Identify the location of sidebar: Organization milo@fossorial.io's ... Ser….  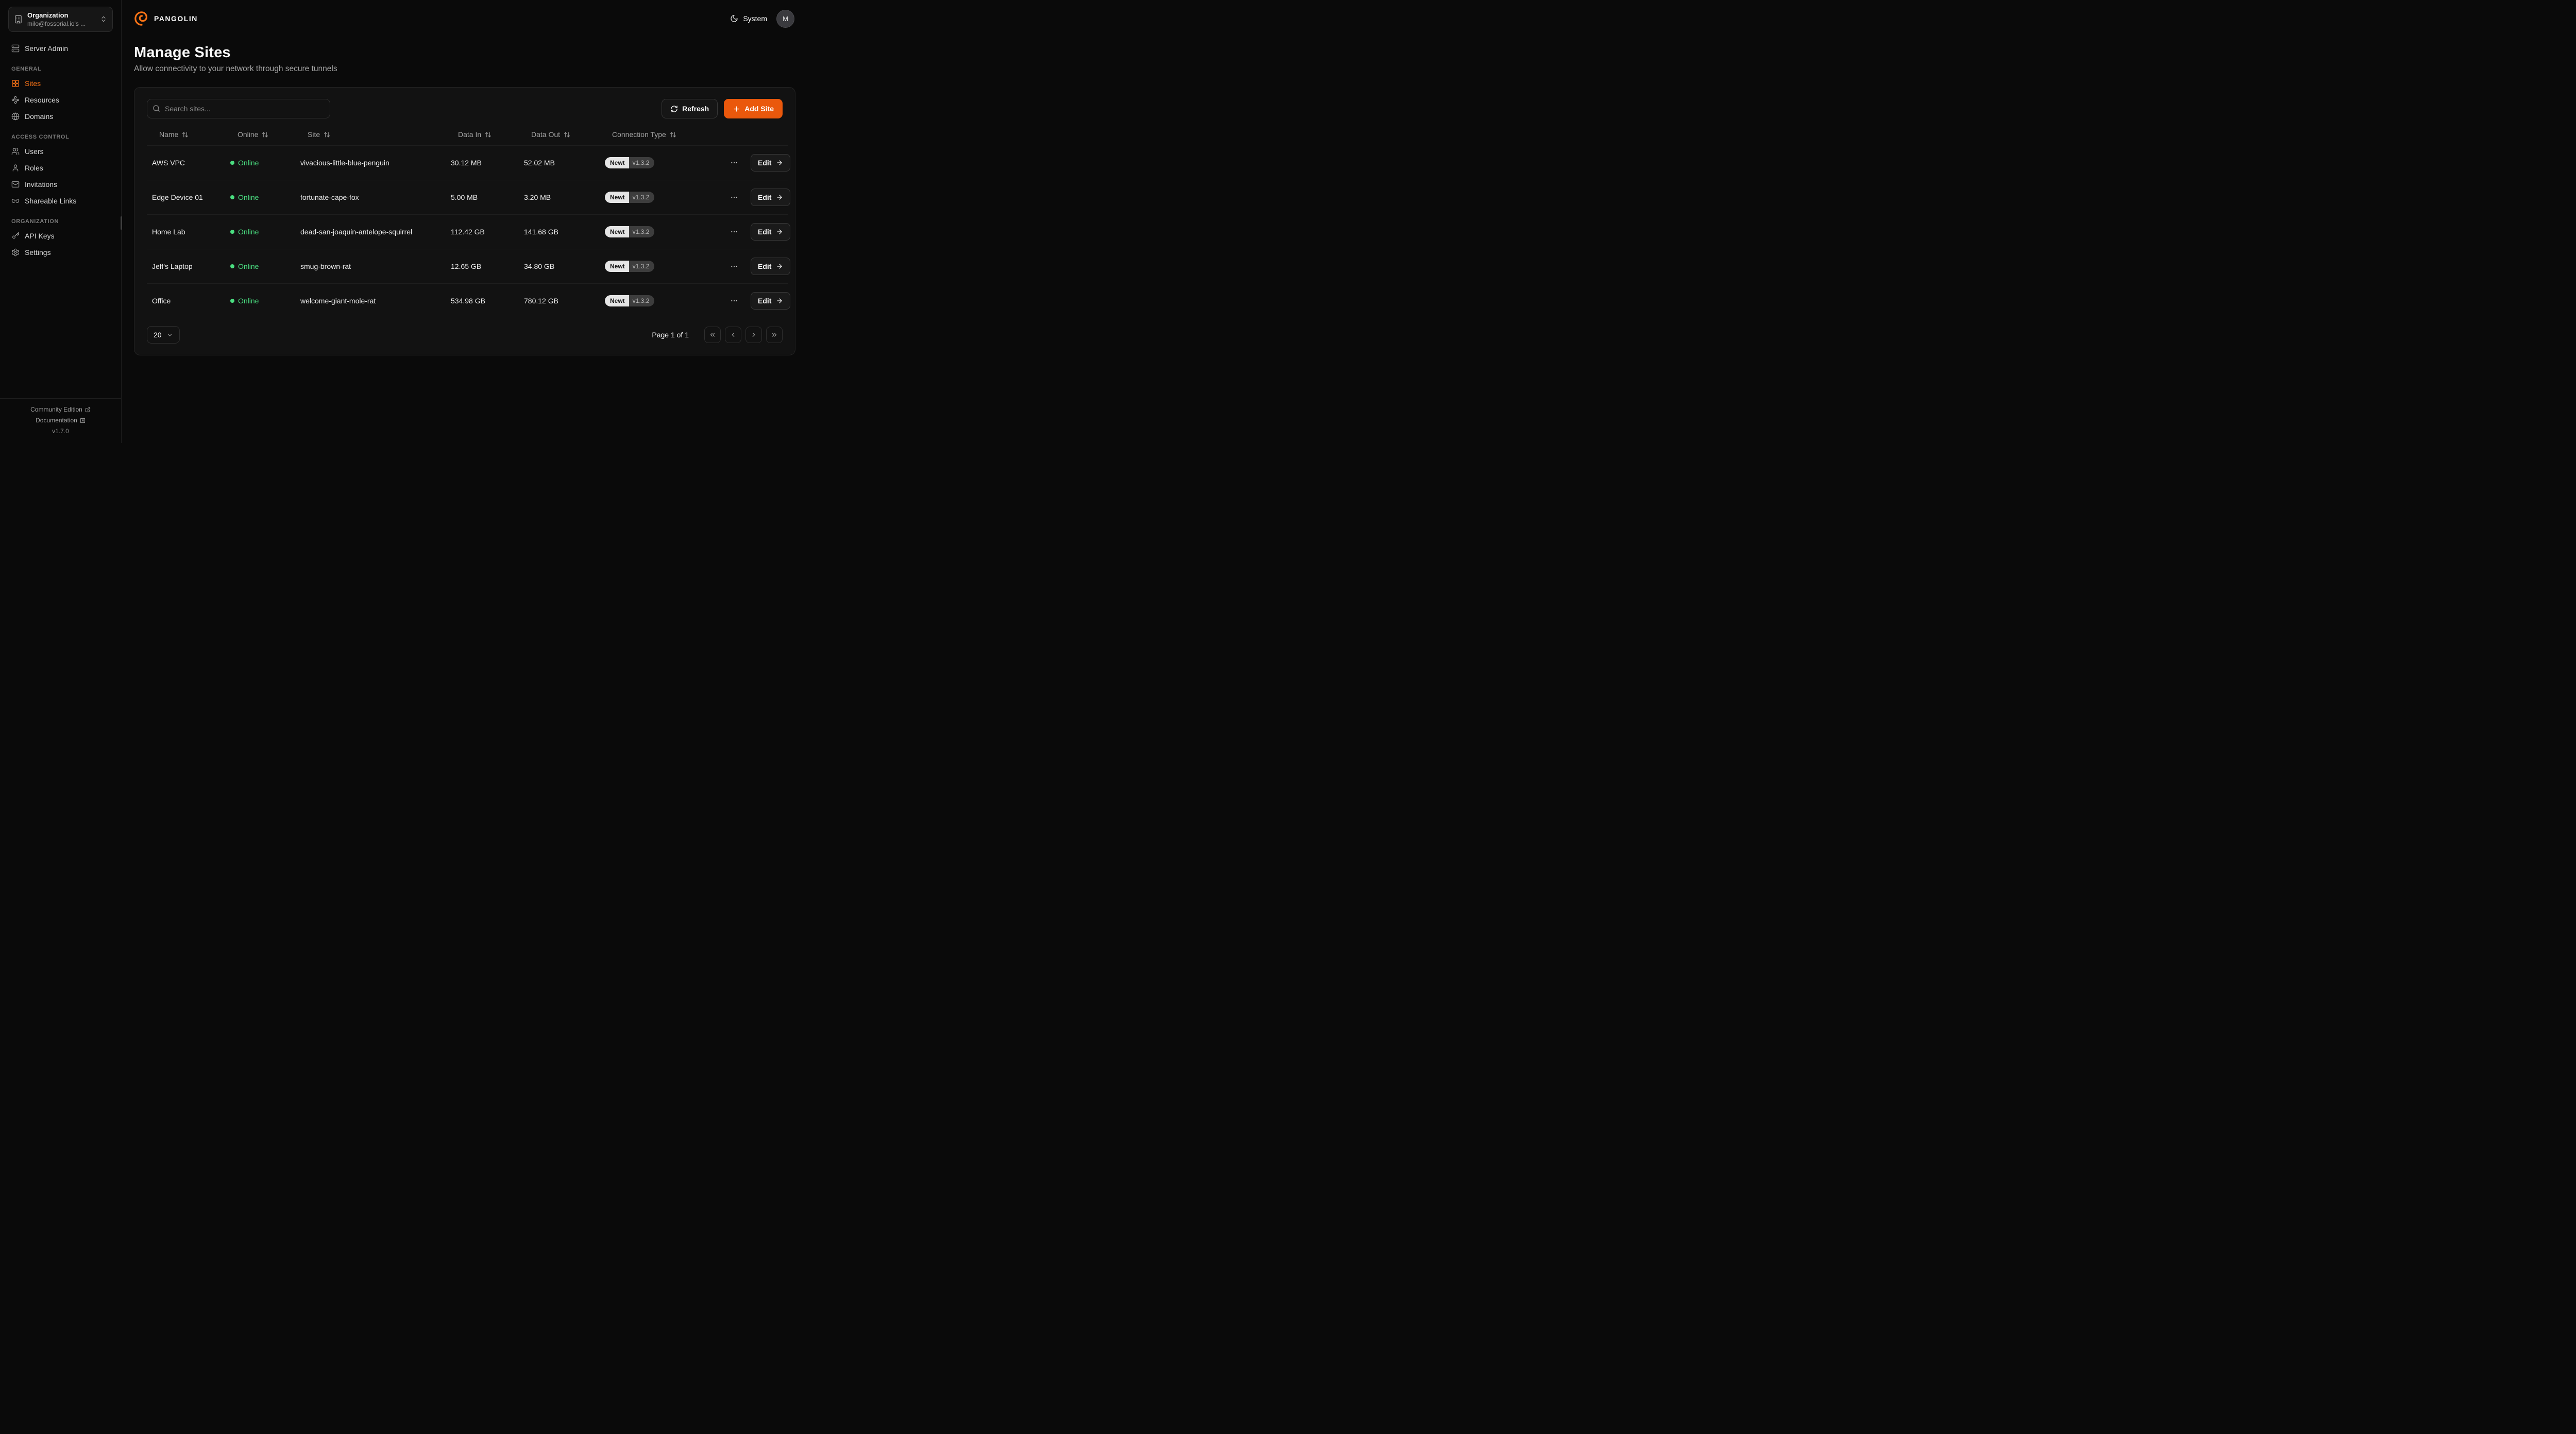
(61, 221).